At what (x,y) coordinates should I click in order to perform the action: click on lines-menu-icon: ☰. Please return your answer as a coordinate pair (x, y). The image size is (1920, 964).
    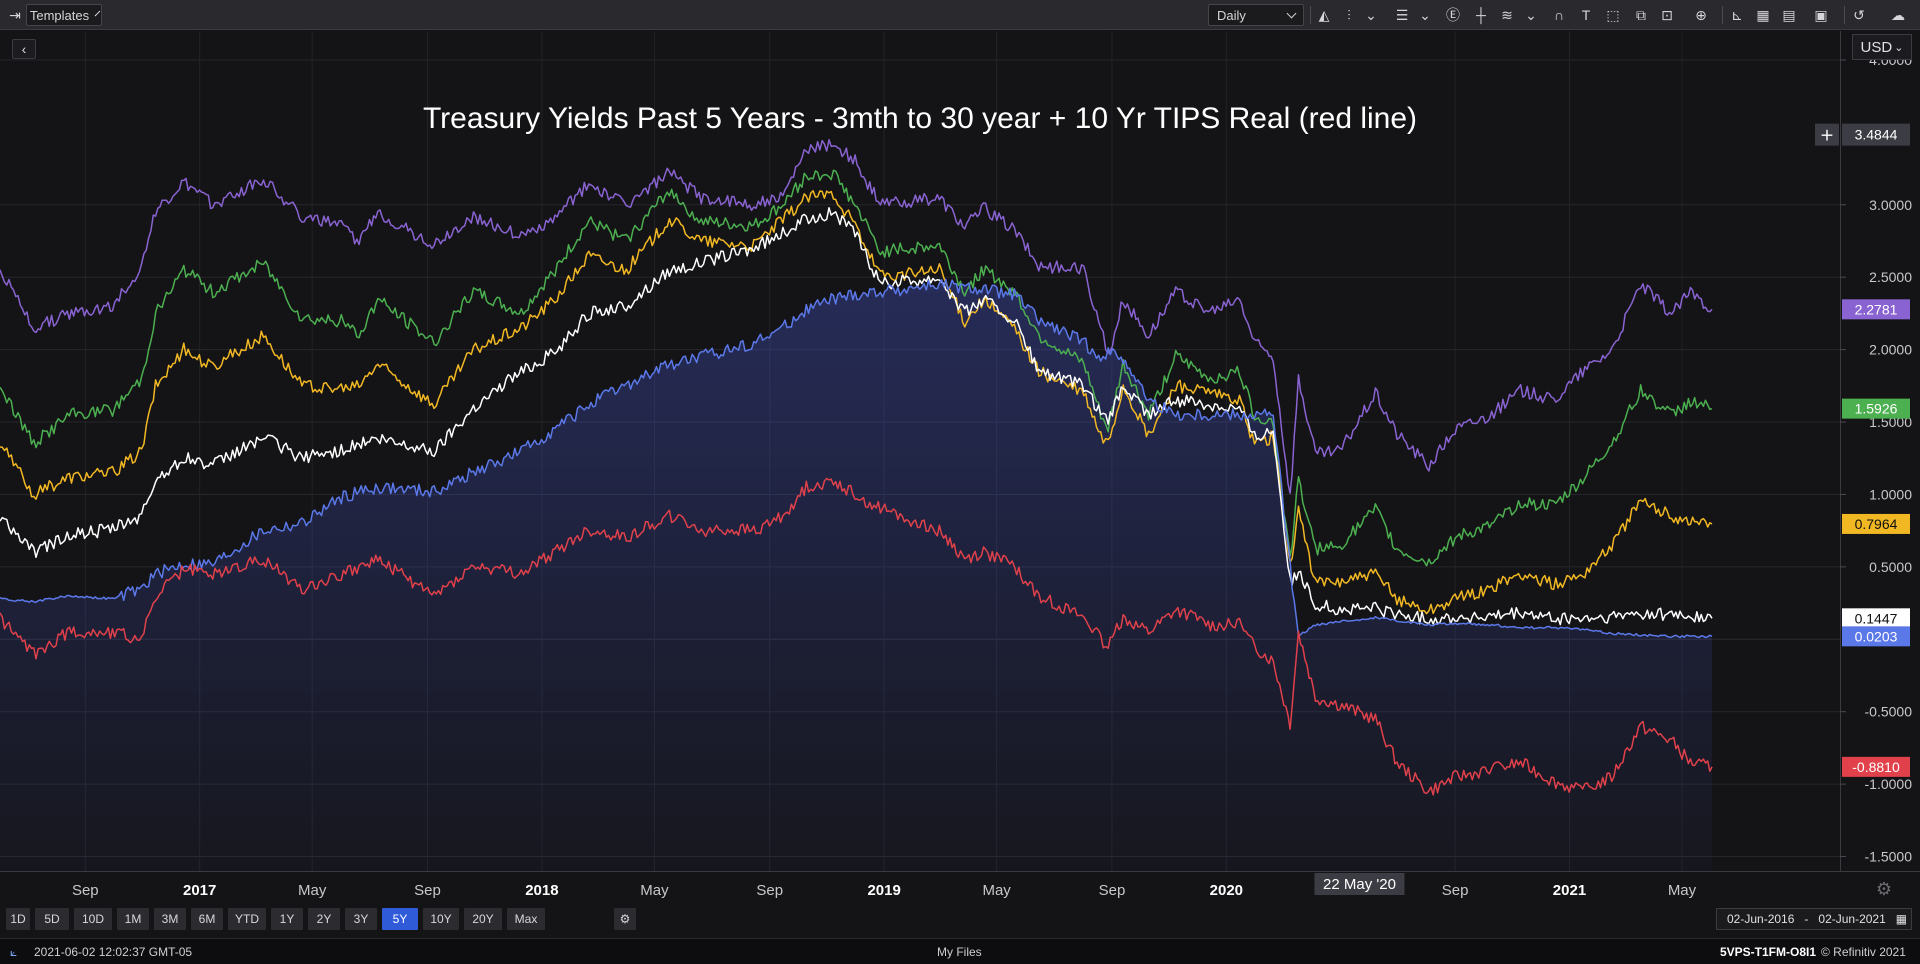
    Looking at the image, I should click on (1402, 14).